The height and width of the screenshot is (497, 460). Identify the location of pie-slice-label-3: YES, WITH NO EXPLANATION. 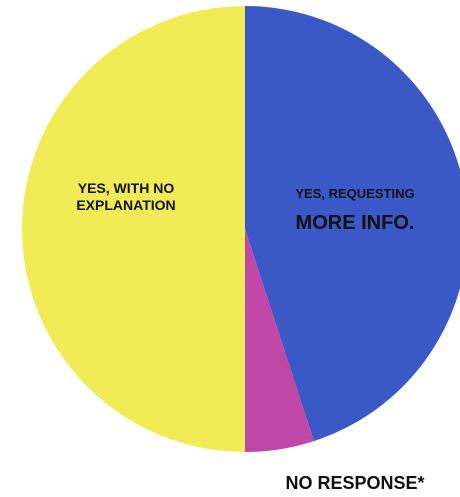
(125, 196).